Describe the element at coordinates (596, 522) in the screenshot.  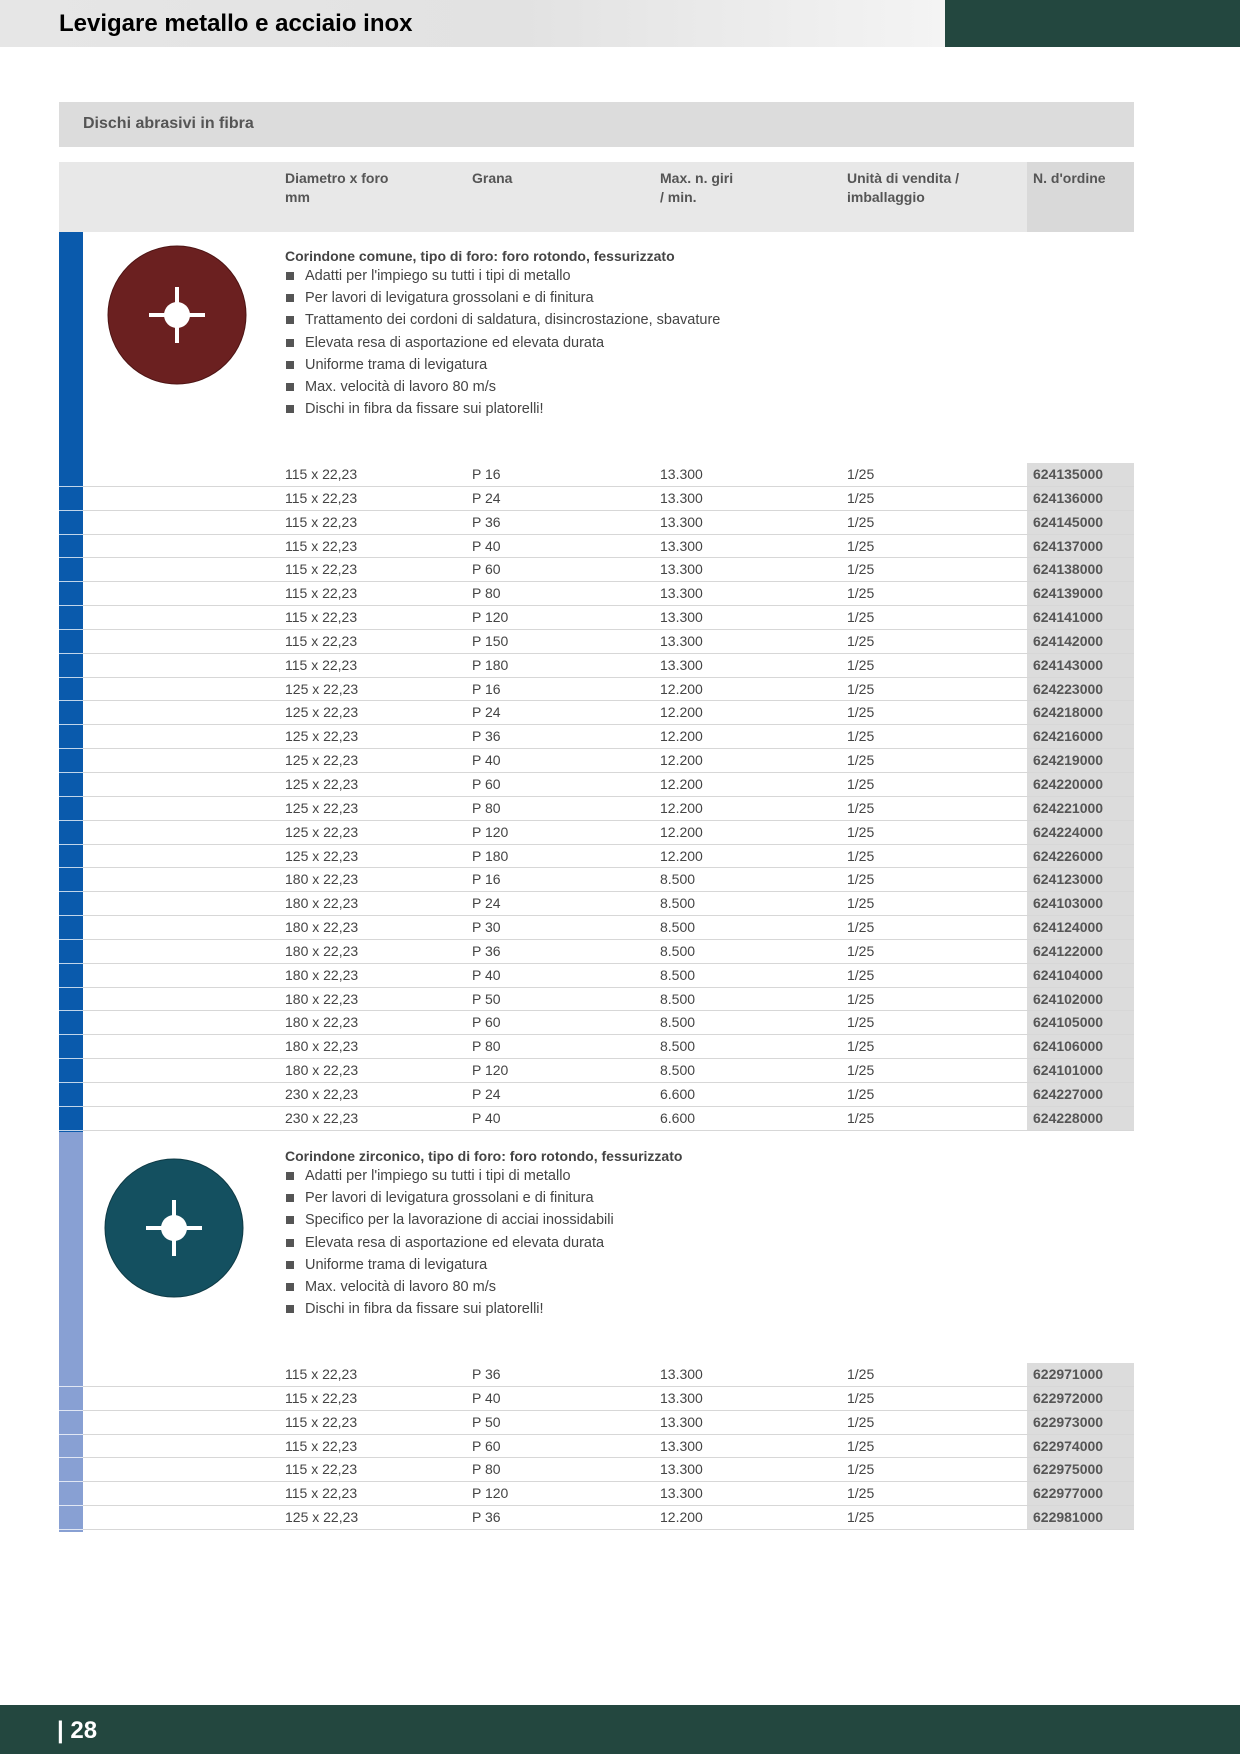
I see `table-row: 115 x 22,23 P 36 13.300 1/25 624145000` at that location.